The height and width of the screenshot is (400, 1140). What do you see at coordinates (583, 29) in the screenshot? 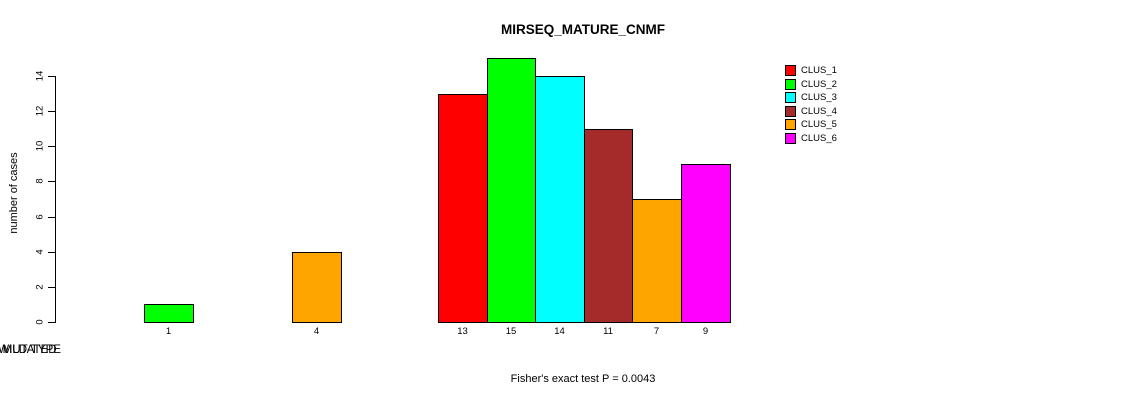
I see `chart-title: MIRSEQ_MATURE_CNMF` at bounding box center [583, 29].